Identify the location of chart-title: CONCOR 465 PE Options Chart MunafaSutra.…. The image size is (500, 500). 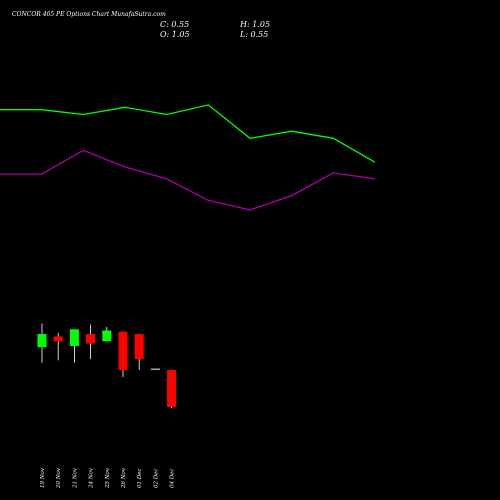
(89, 14).